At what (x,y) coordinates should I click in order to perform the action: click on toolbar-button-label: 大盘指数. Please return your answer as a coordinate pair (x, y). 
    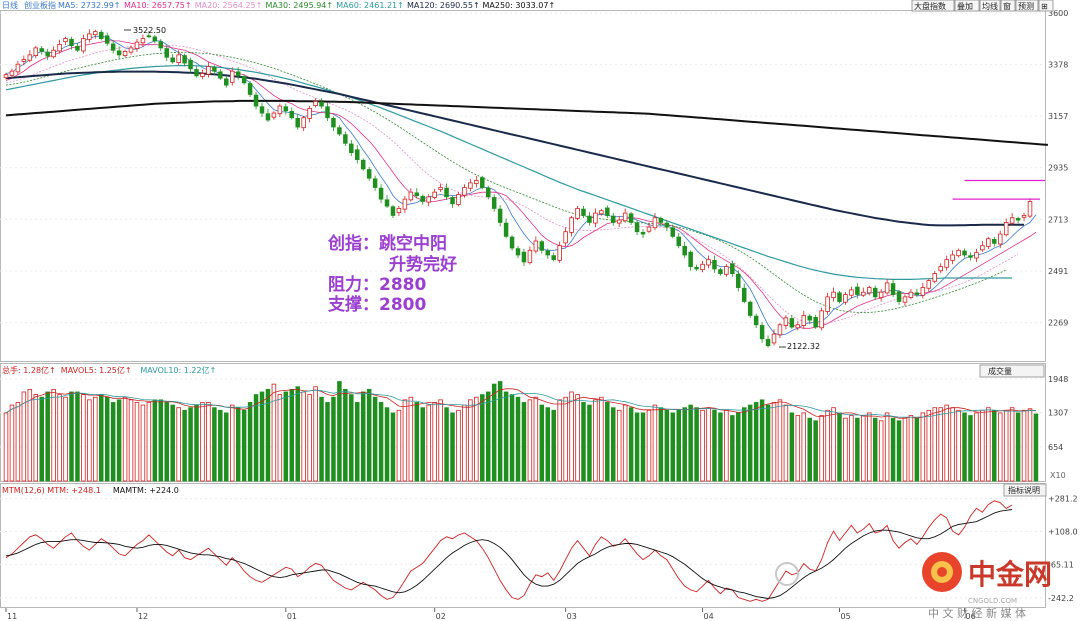
    Looking at the image, I should click on (930, 6).